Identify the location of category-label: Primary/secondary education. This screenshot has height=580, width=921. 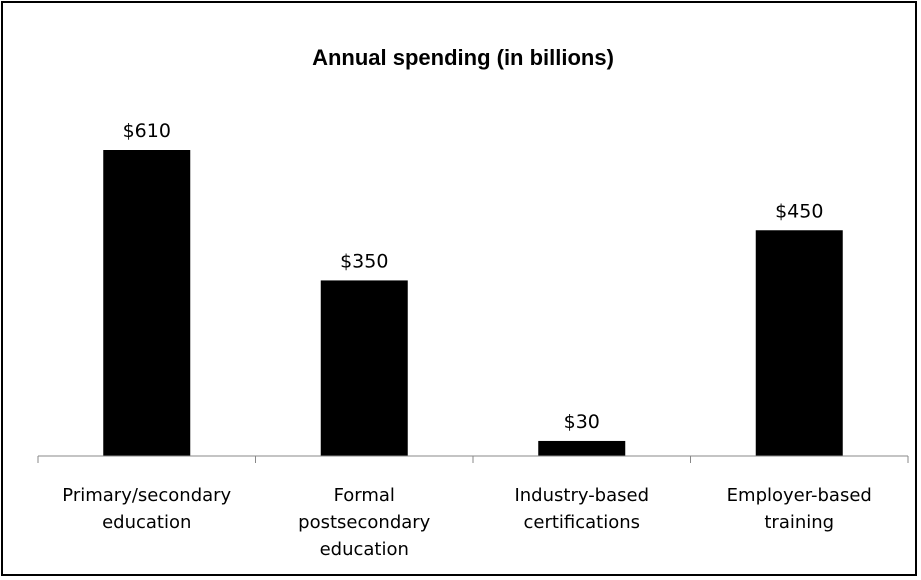
(146, 509).